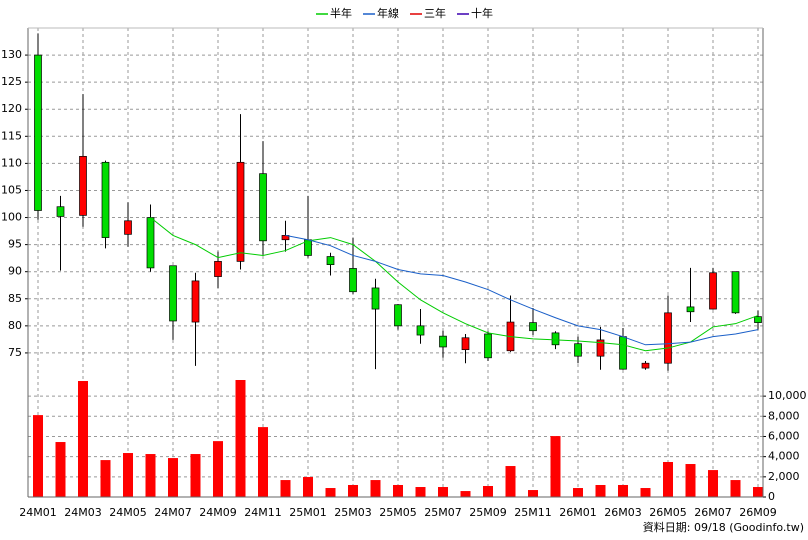 Image resolution: width=808 pixels, height=540 pixels. What do you see at coordinates (522, 290) in the screenshot?
I see `ma-line` at bounding box center [522, 290].